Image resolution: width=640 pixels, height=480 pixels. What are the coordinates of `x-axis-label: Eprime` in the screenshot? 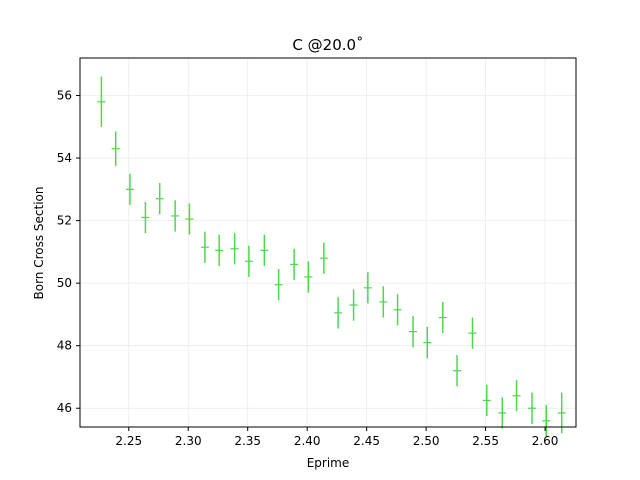 It's located at (328, 463).